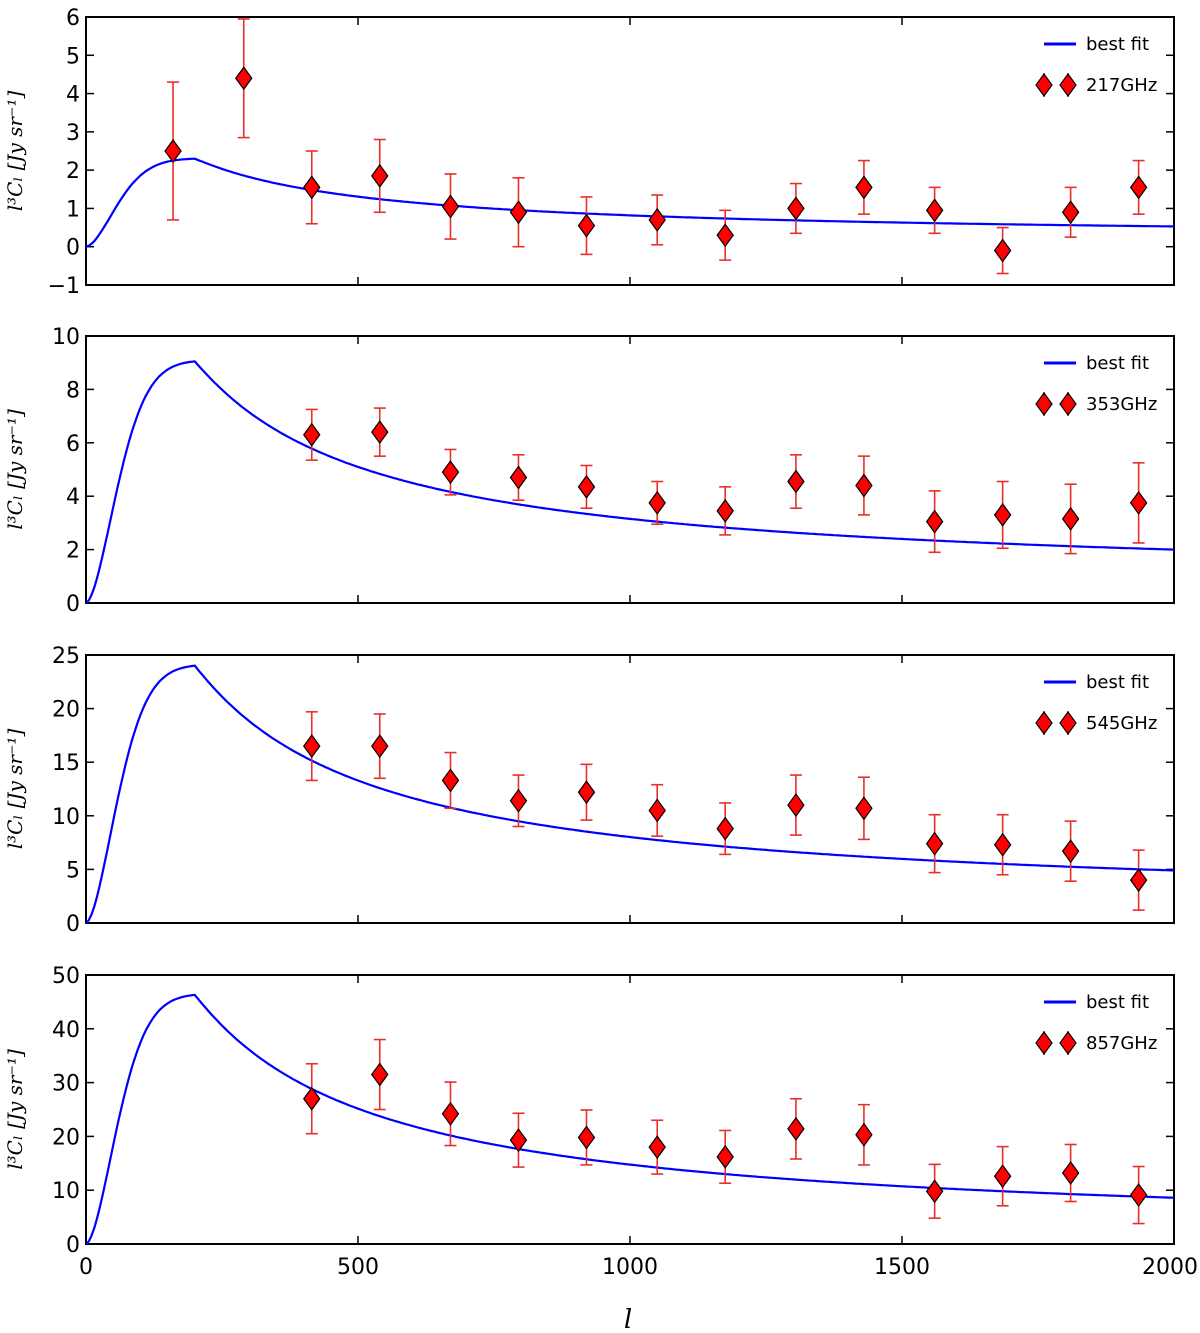 This screenshot has height=1333, width=1200. Describe the element at coordinates (1096, 1024) in the screenshot. I see `legend: best fit 857GHz` at that location.